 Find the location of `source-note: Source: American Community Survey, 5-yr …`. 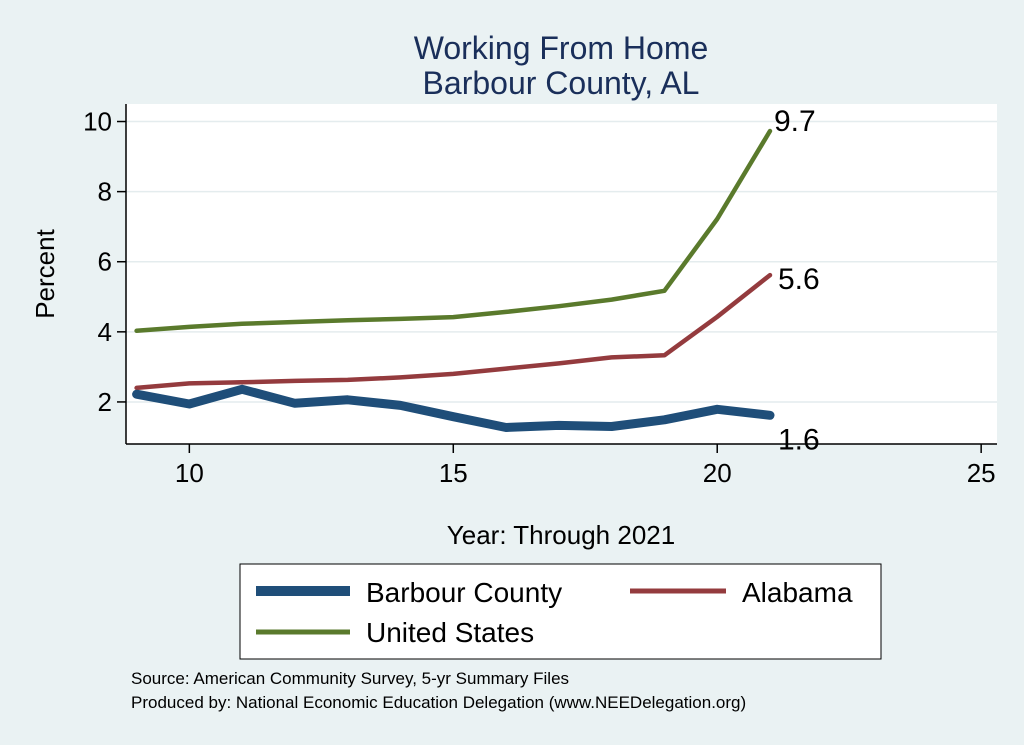

source-note: Source: American Community Survey, 5-yr … is located at coordinates (350, 678).